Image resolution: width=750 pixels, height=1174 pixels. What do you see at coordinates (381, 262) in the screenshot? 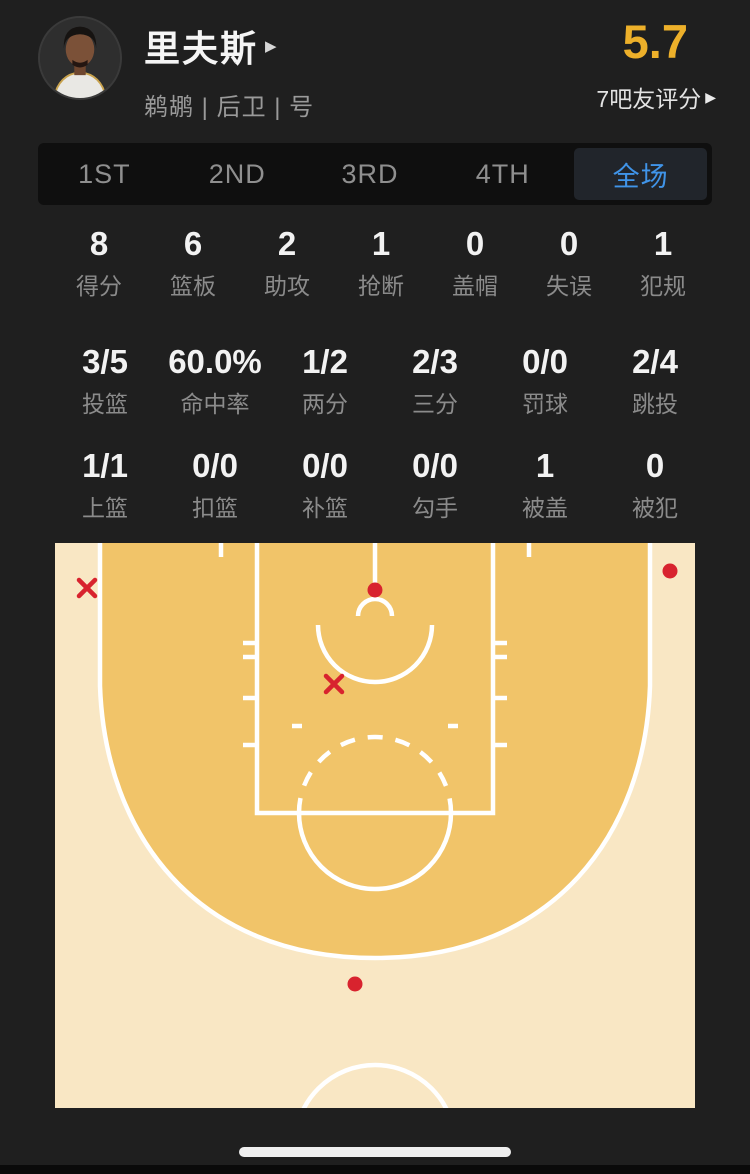
I see `stat-steals: 1 抢断` at bounding box center [381, 262].